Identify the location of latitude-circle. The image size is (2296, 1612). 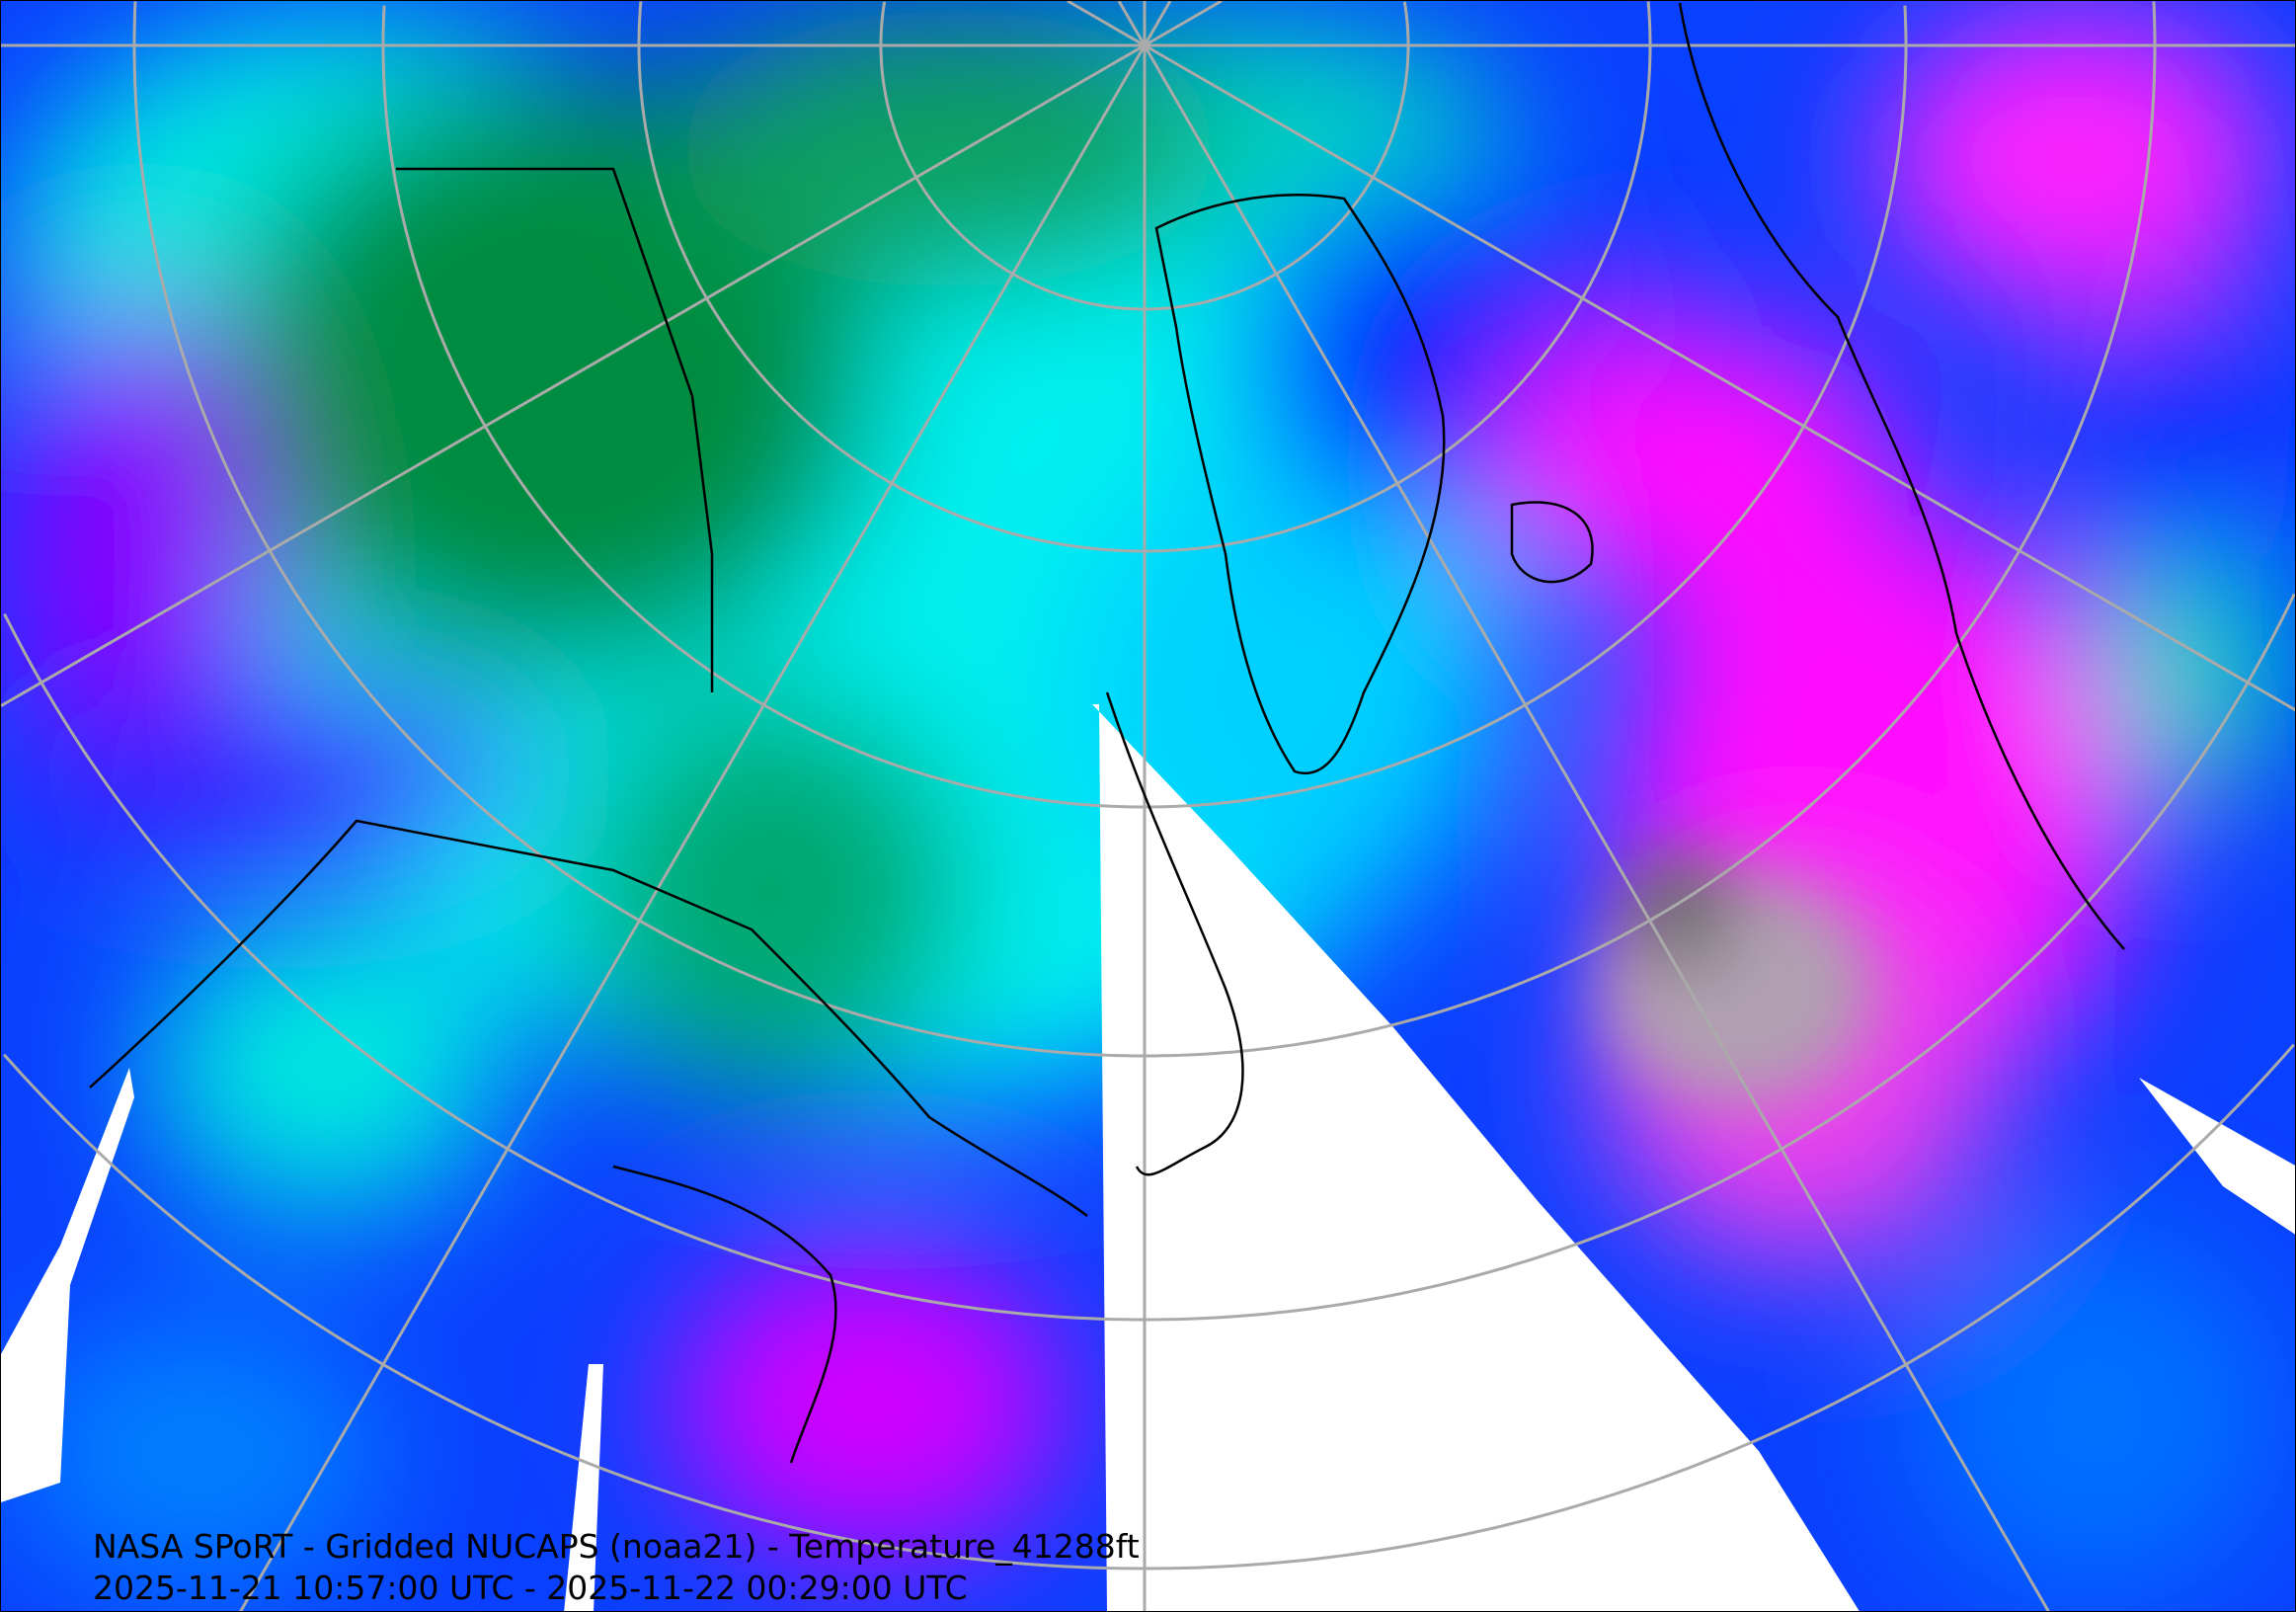
(1145, 156).